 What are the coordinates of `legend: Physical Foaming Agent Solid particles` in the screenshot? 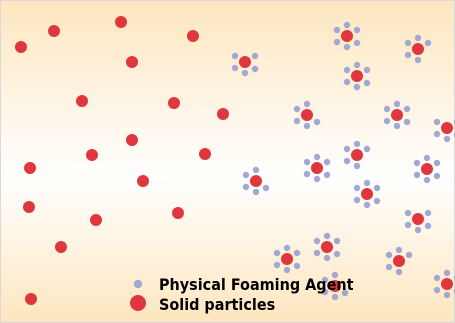 It's located at (242, 294).